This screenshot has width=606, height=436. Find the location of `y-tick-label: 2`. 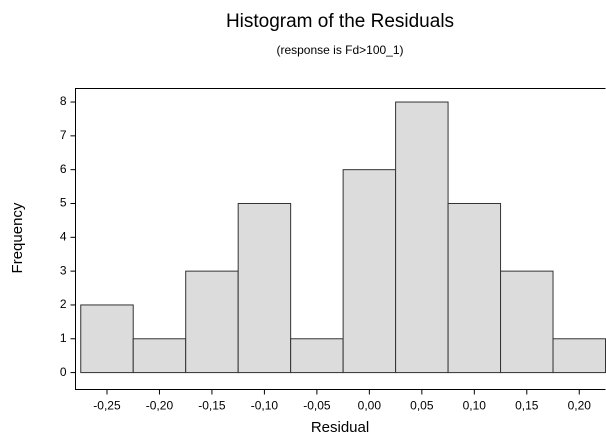

y-tick-label: 2 is located at coordinates (63, 304).